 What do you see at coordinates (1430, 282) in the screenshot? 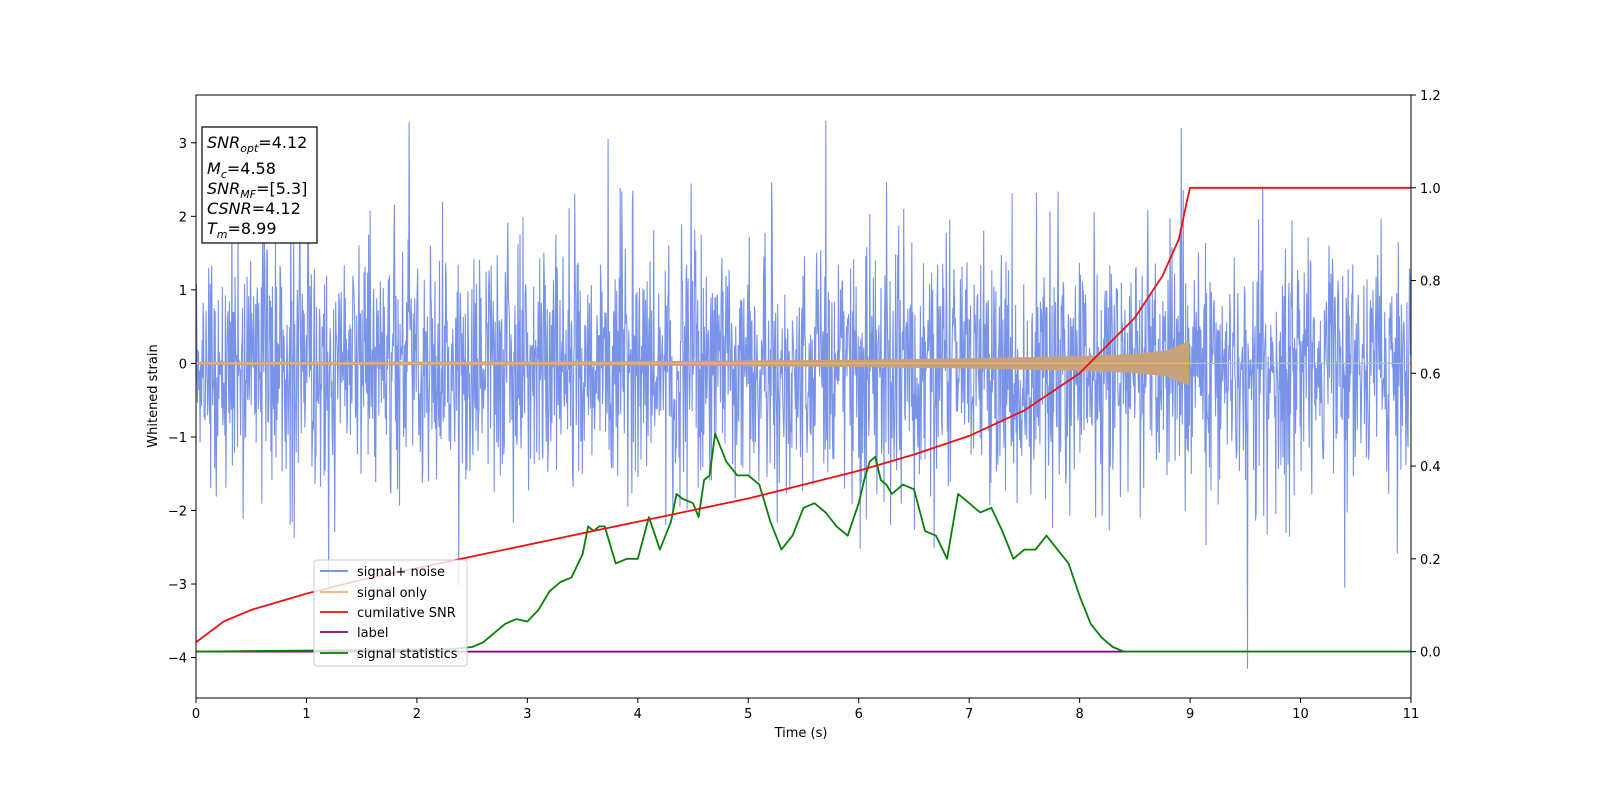
I see `y-right-tick-label: 0.8` at bounding box center [1430, 282].